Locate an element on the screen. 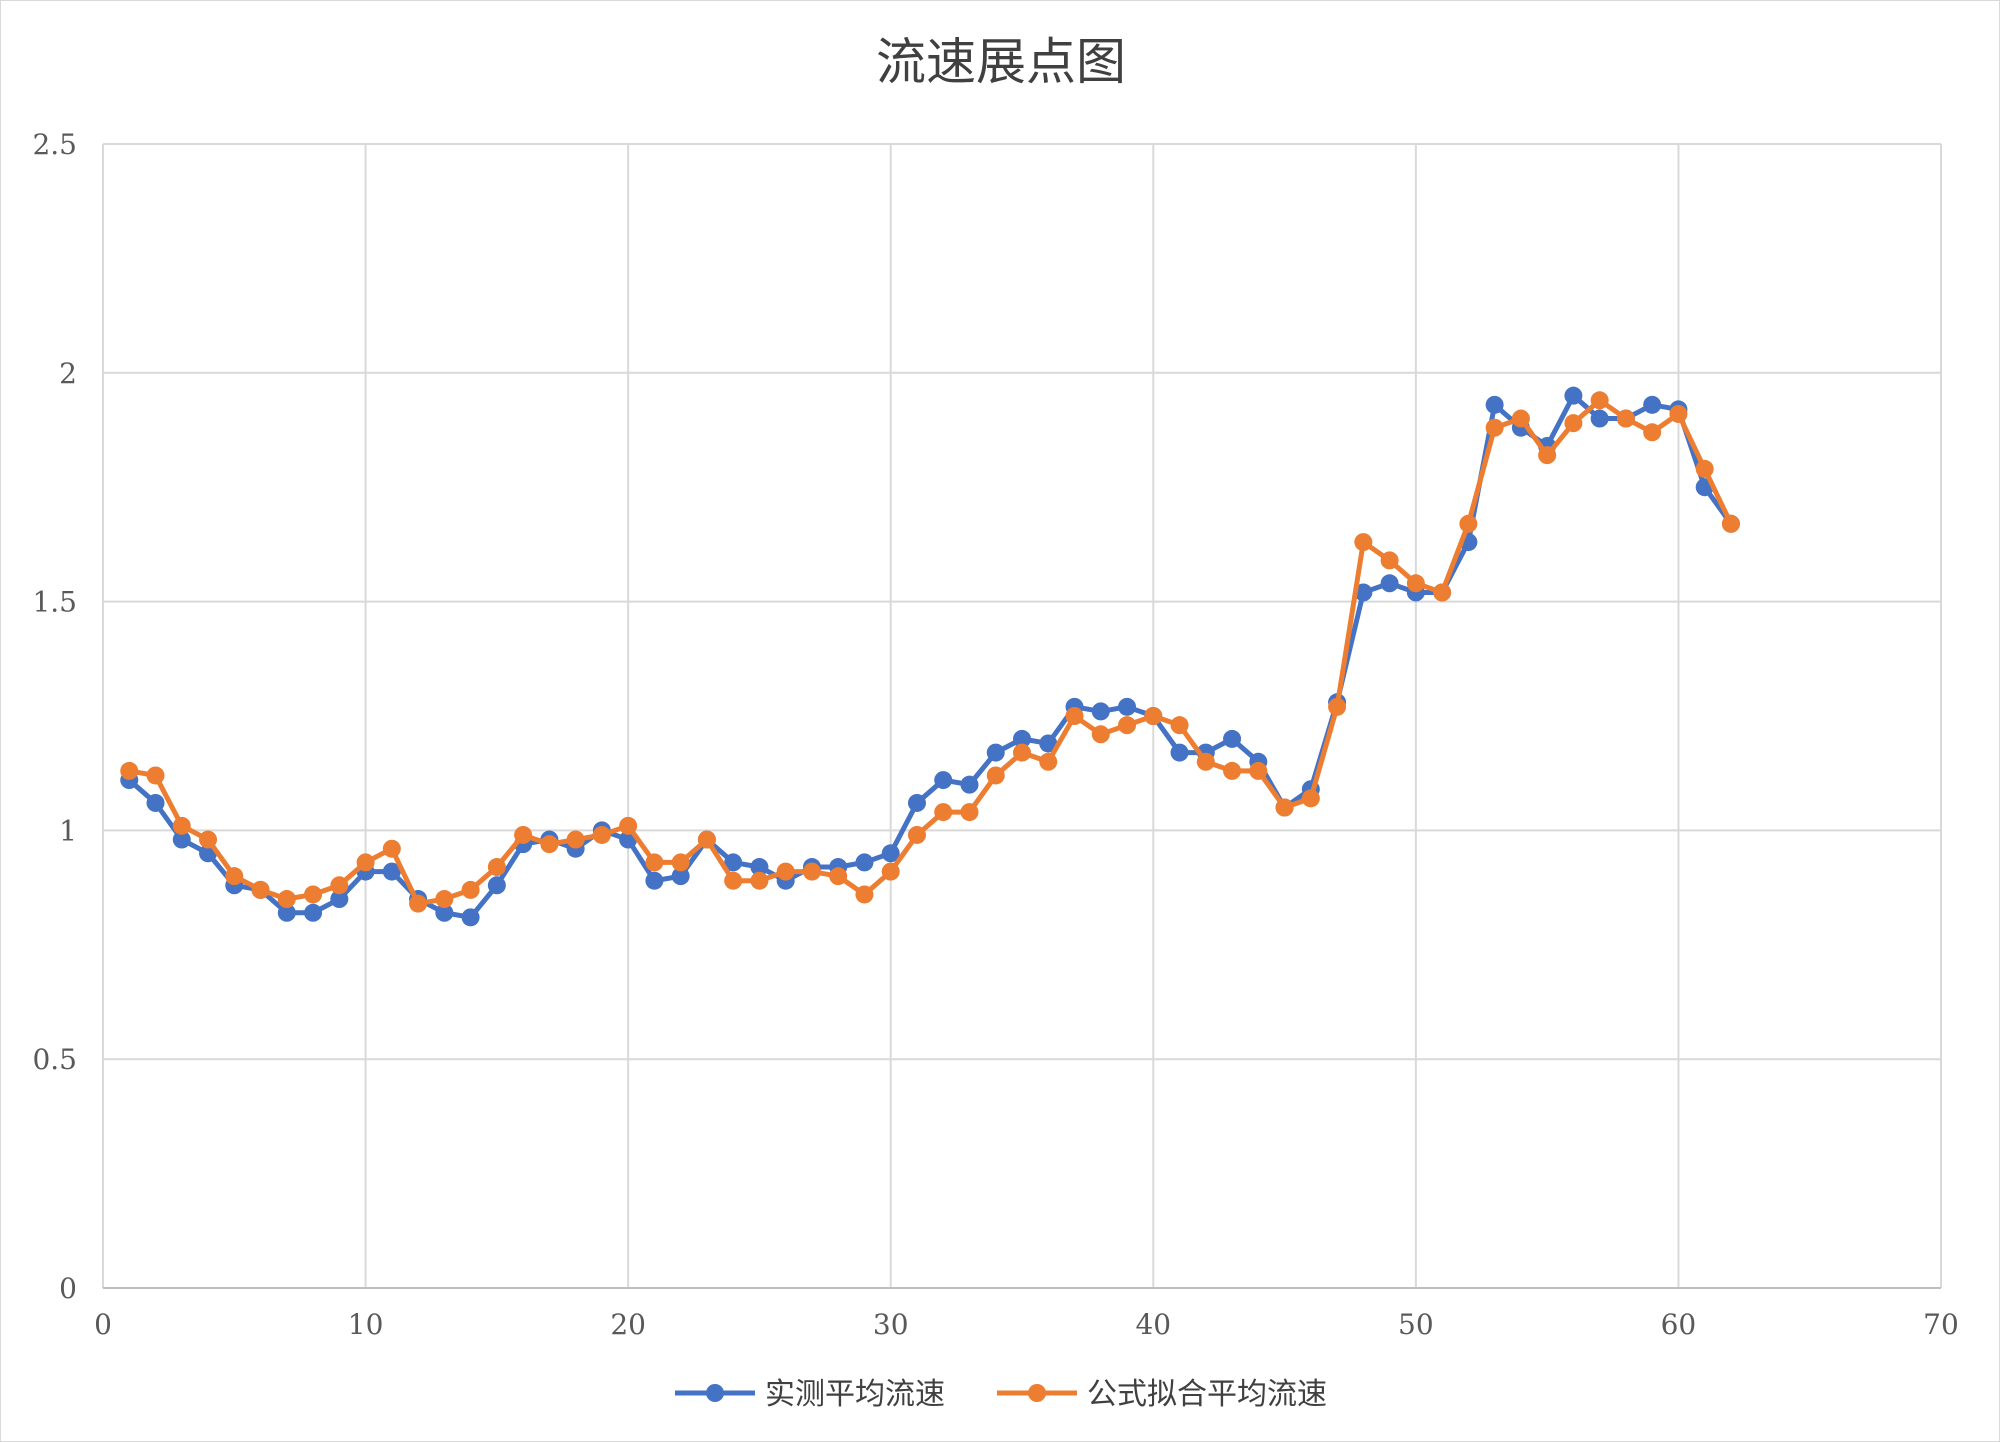 The image size is (2000, 1442). y-tick-label: 2.5 is located at coordinates (54, 144).